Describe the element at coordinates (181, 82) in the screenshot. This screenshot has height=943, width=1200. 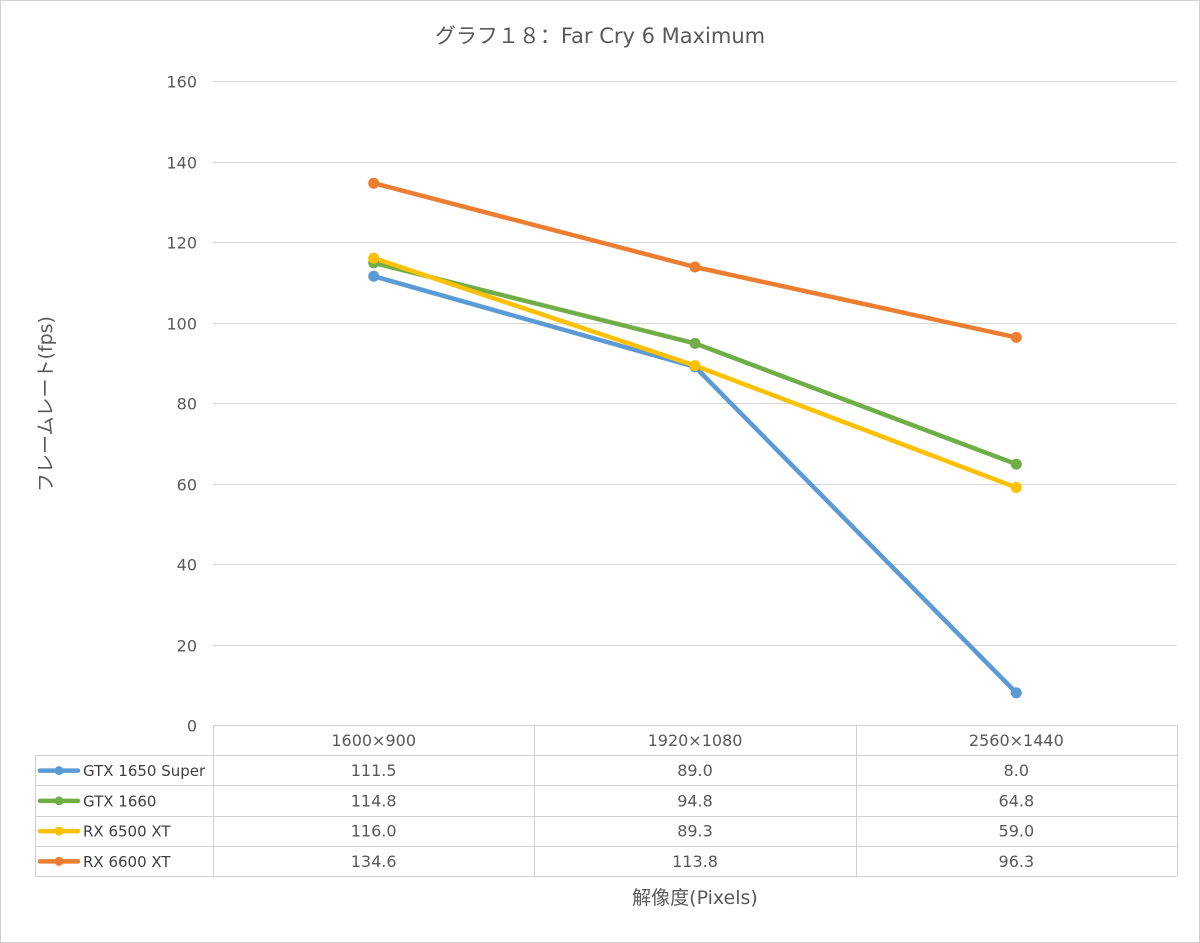
I see `y-tick-label-160: 160` at that location.